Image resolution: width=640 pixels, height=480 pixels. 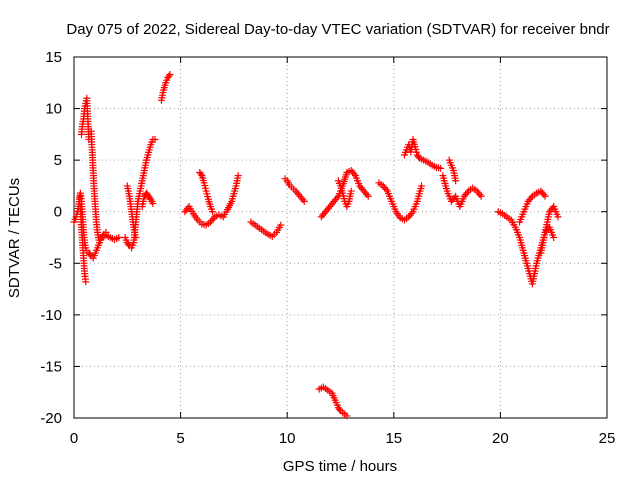 What do you see at coordinates (287, 438) in the screenshot?
I see `x-tick-label: 10` at bounding box center [287, 438].